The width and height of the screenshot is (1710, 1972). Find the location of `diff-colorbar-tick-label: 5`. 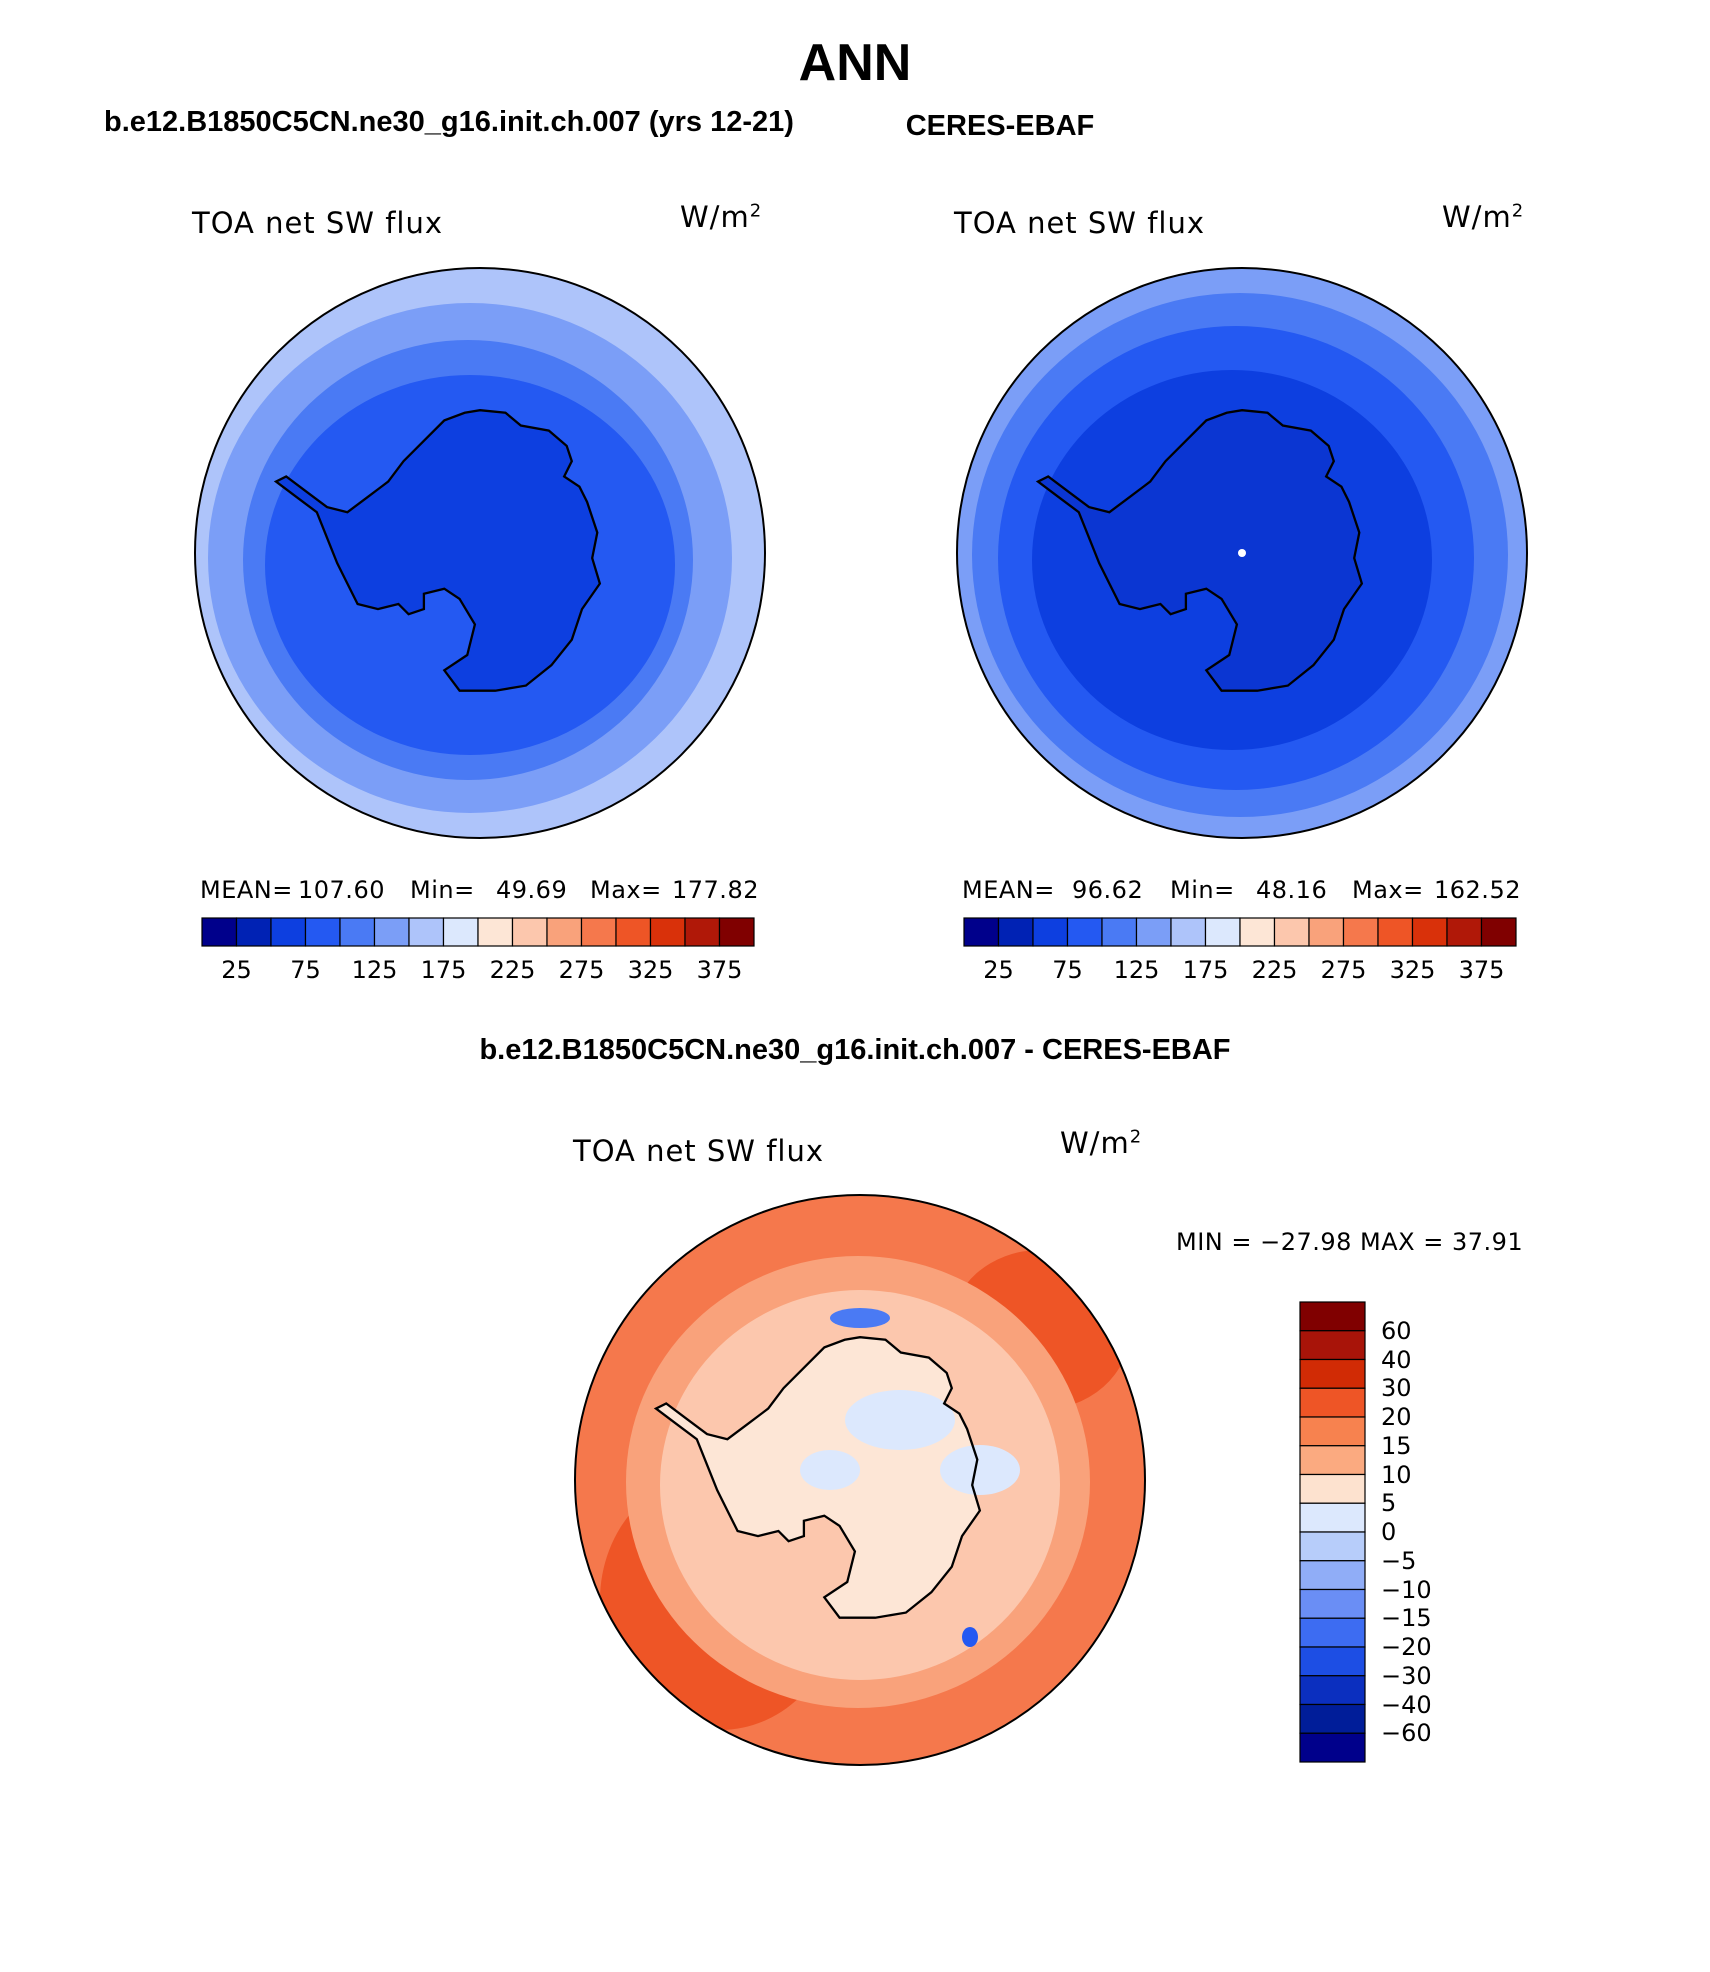

diff-colorbar-tick-label: 5 is located at coordinates (1389, 1503).